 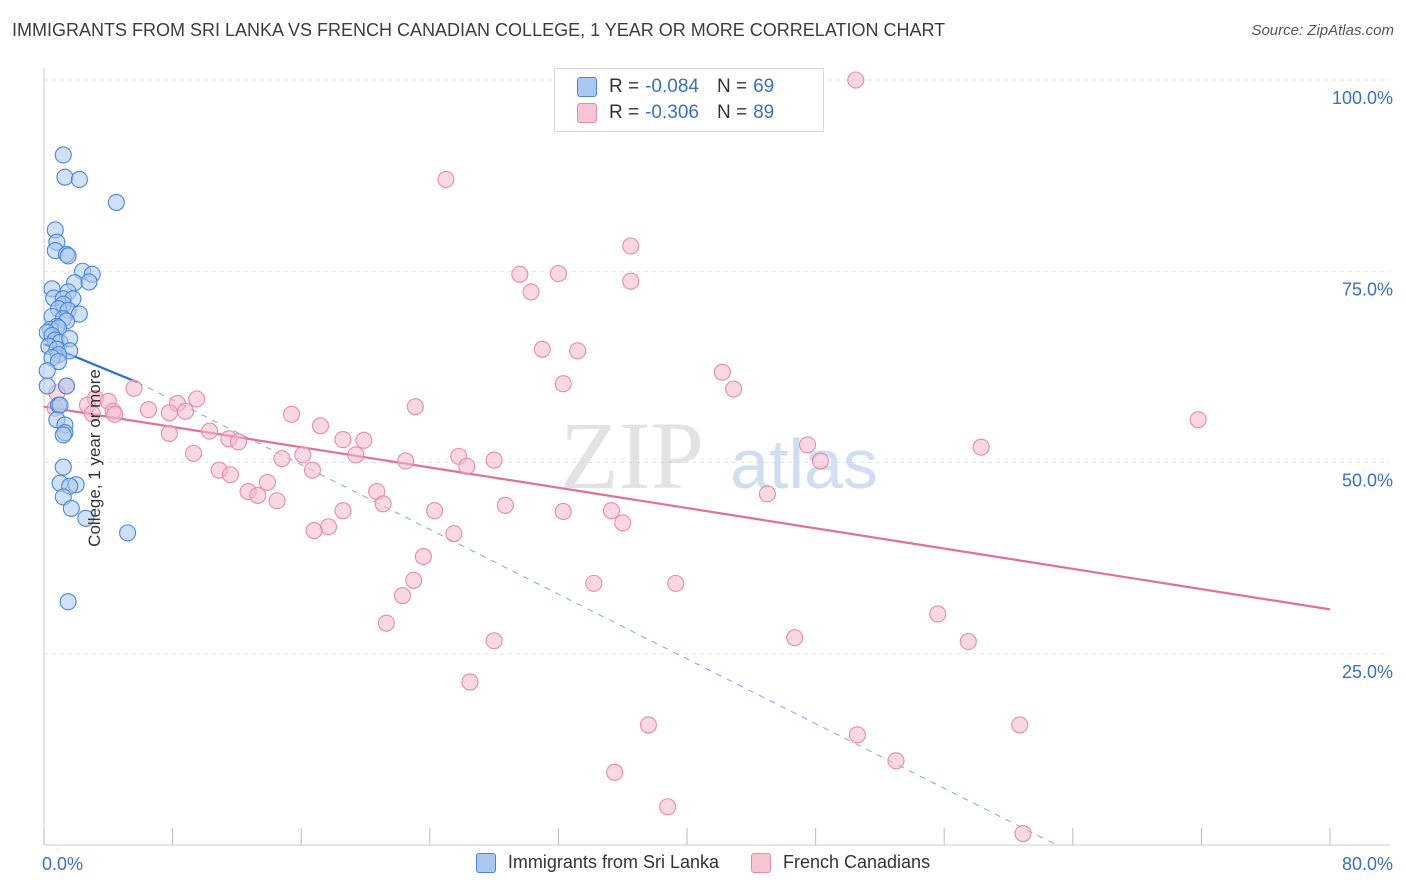 What do you see at coordinates (587, 113) in the screenshot?
I see `legend-swatch-pink` at bounding box center [587, 113].